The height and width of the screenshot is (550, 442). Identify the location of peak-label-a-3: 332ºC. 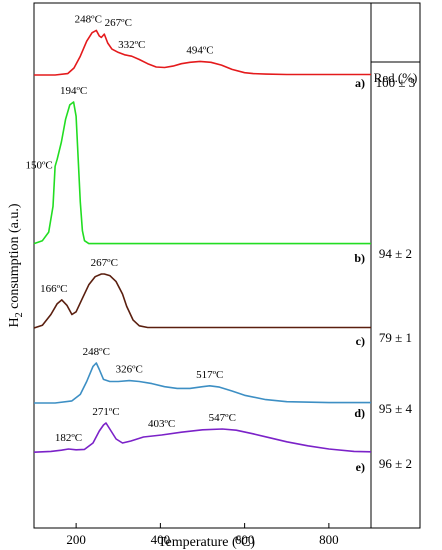
(131, 45).